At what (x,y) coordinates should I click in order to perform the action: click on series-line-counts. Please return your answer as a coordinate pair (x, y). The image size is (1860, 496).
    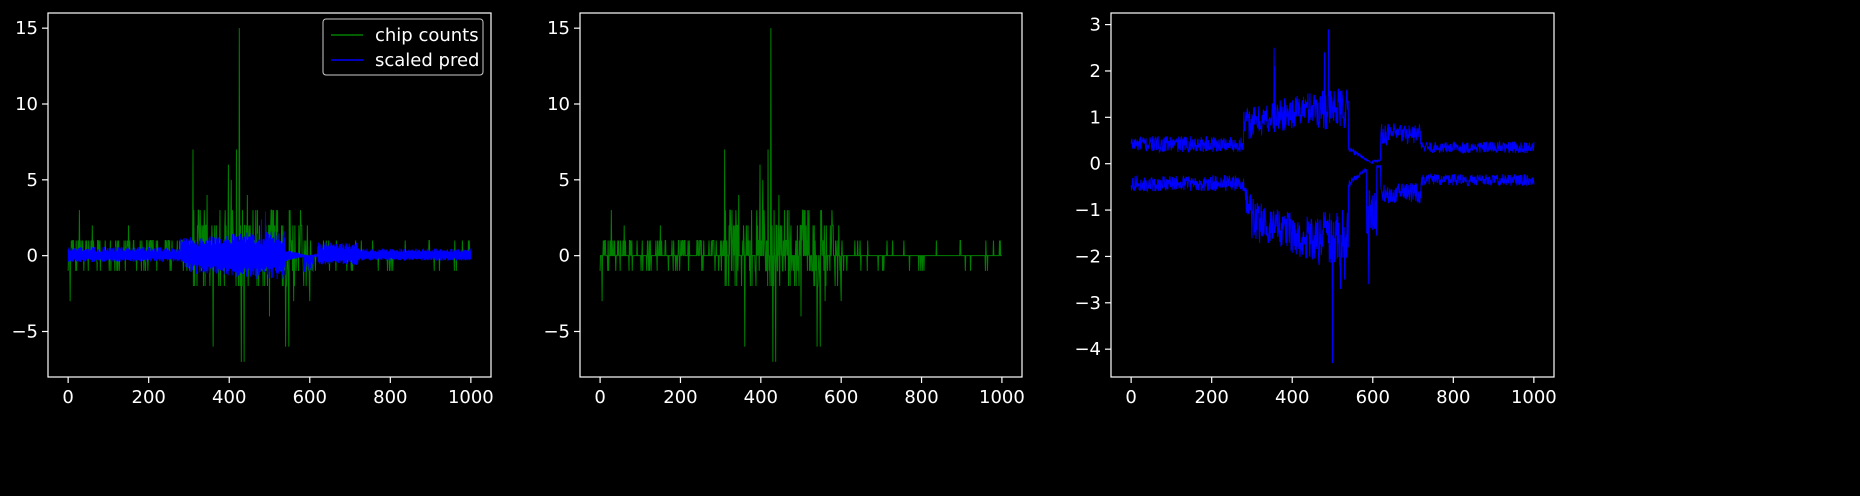
    Looking at the image, I should click on (800, 195).